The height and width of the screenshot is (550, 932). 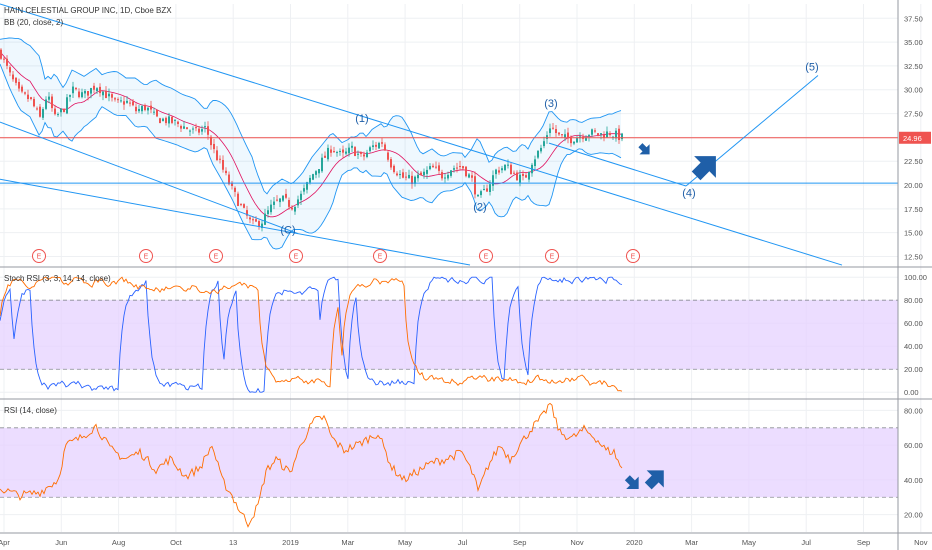 What do you see at coordinates (654, 480) in the screenshot?
I see `rsi-up-arrow-icon` at bounding box center [654, 480].